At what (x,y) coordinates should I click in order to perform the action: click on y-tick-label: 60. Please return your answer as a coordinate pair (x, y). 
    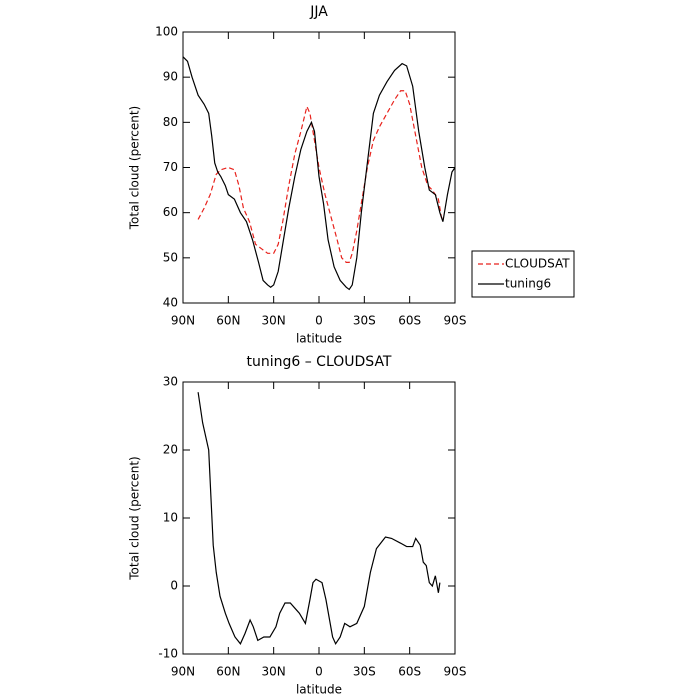
    Looking at the image, I should click on (170, 212).